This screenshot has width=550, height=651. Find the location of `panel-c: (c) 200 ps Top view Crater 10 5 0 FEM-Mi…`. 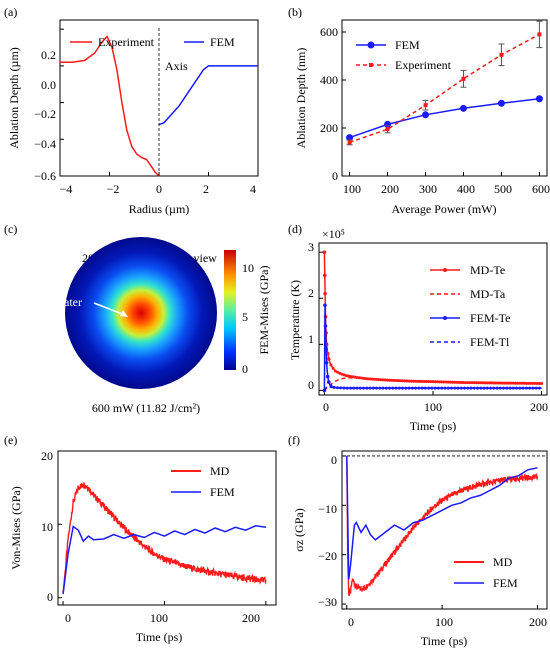

panel-c: (c) 200 ps Top view Crater 10 5 0 FEM-Mi… is located at coordinates (137, 318).